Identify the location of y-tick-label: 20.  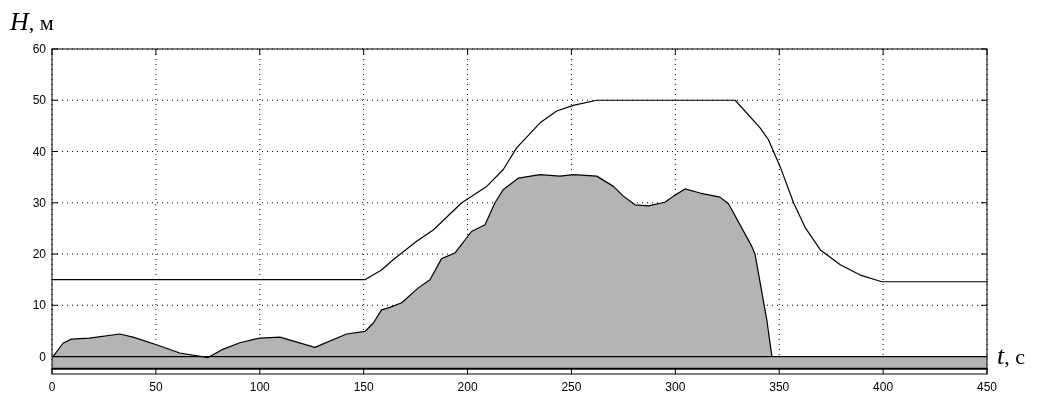
(39, 254).